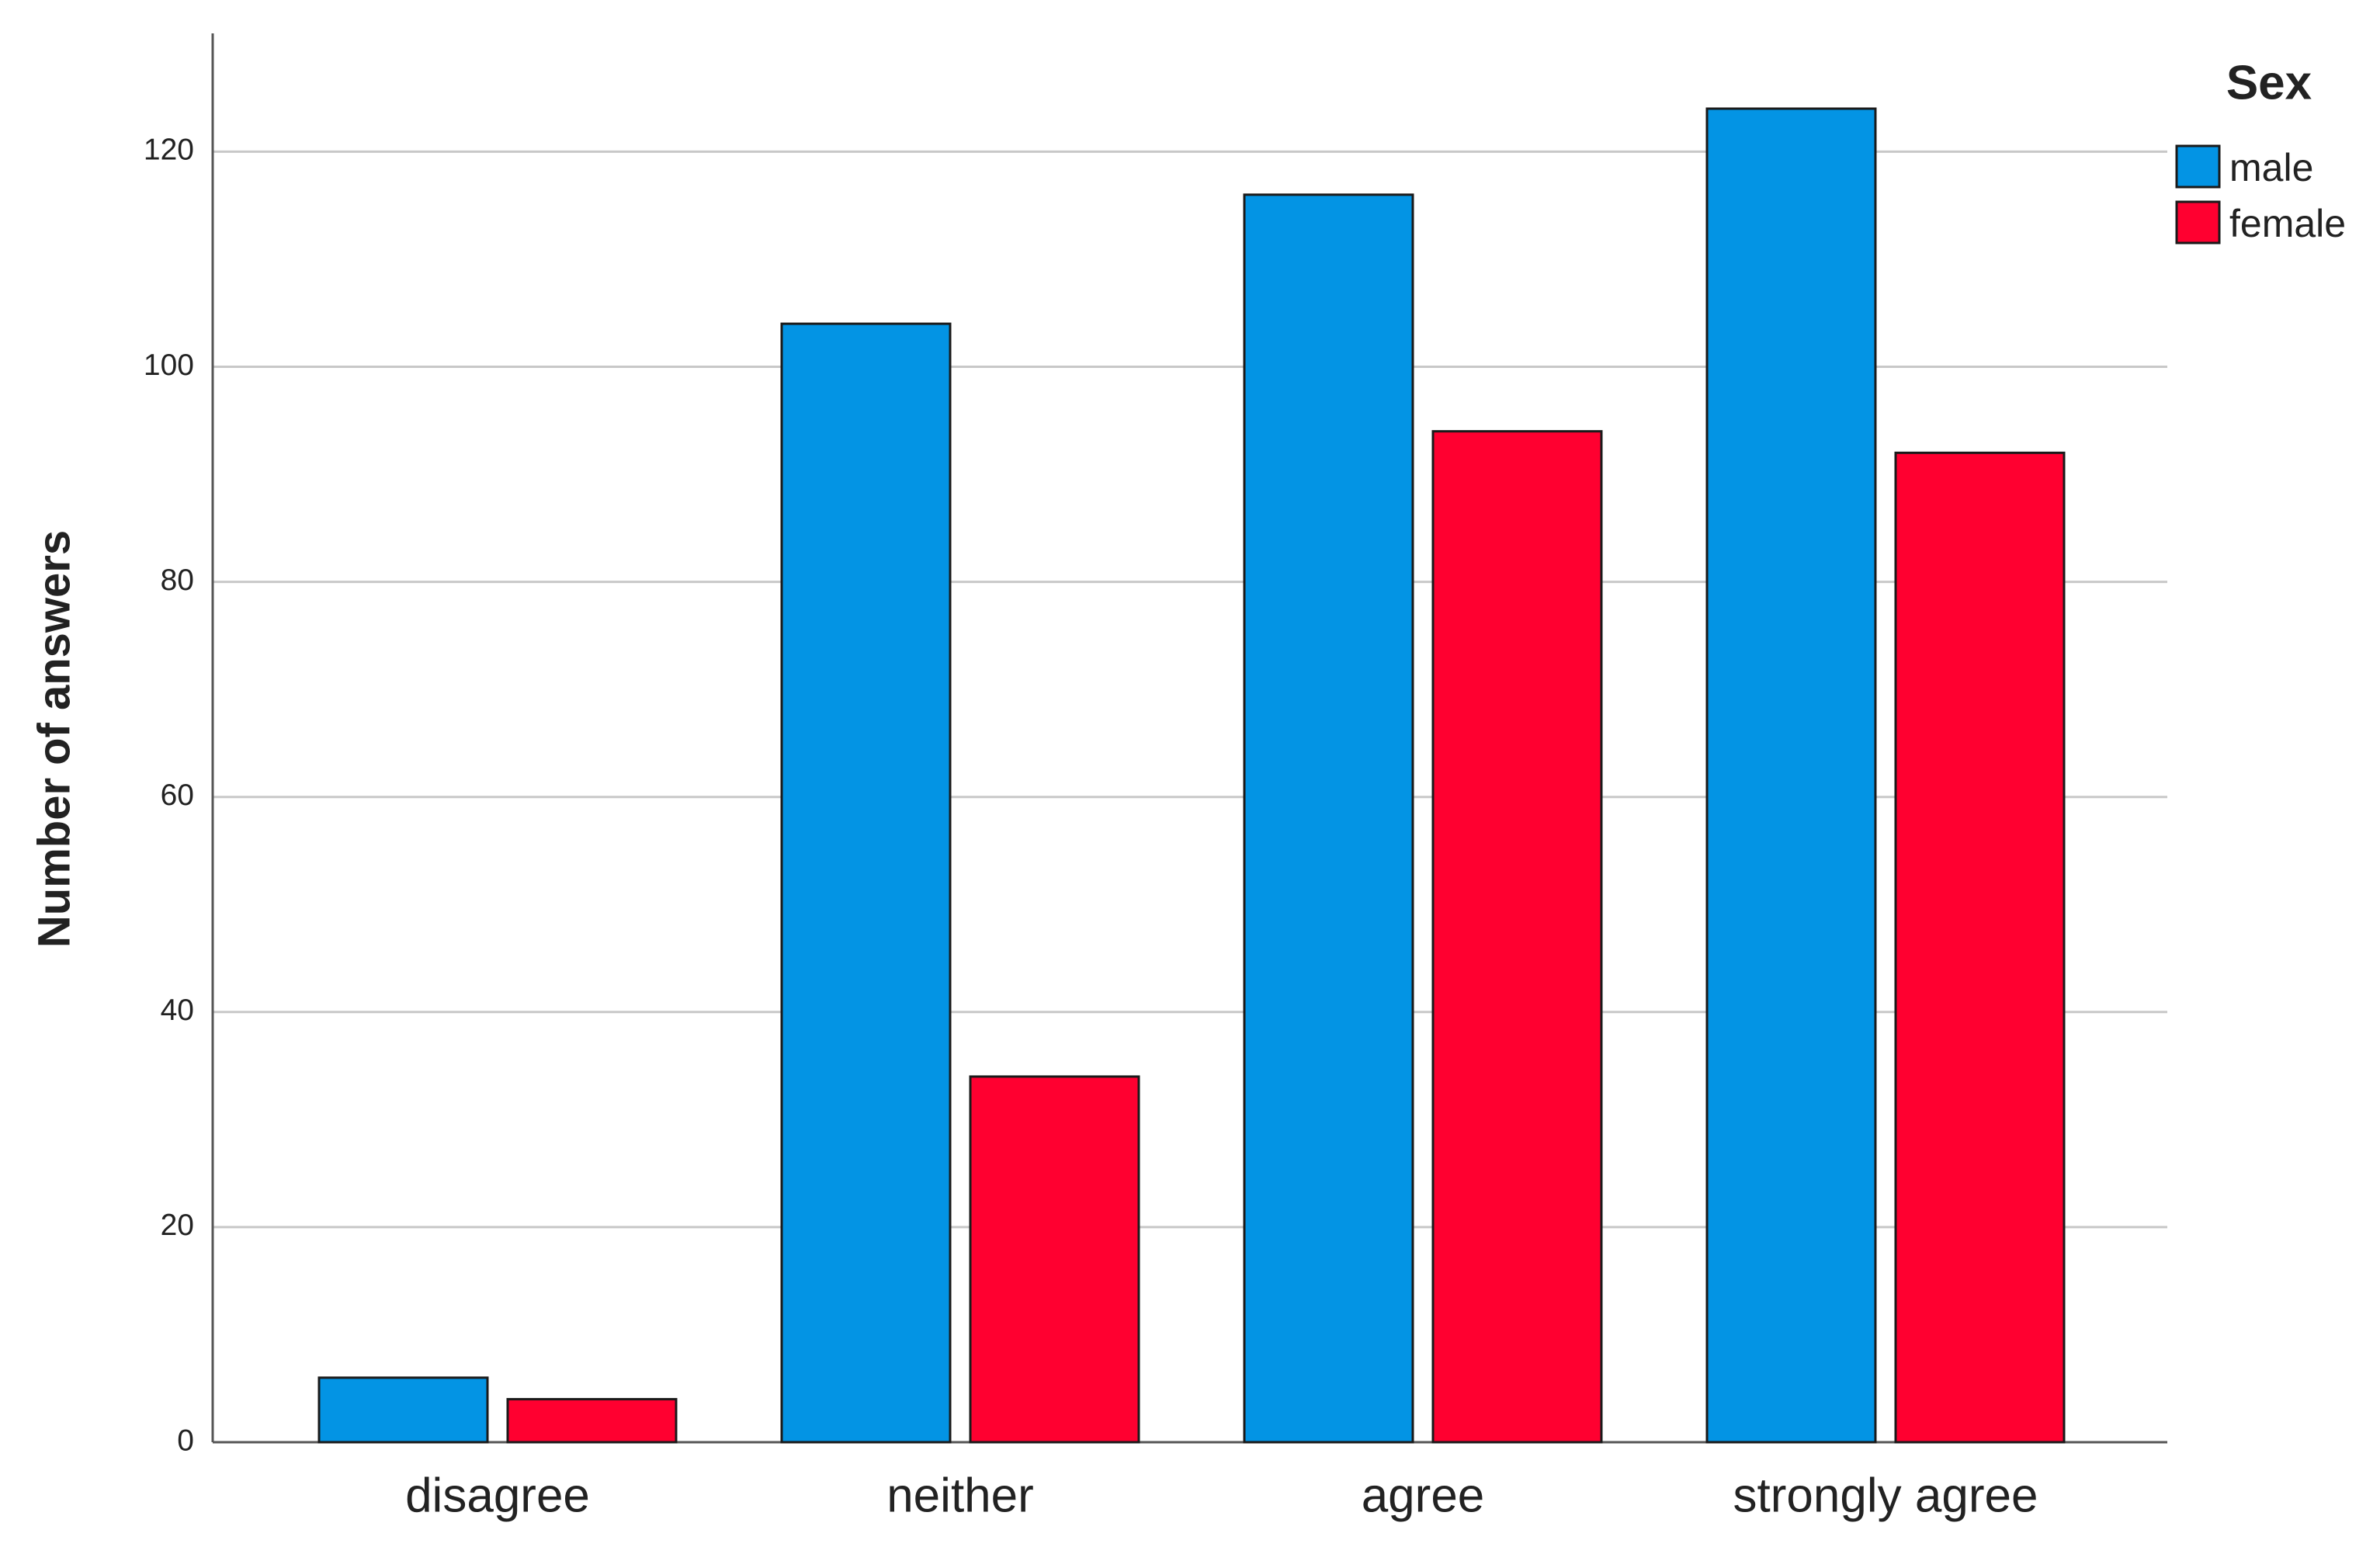  What do you see at coordinates (185, 1440) in the screenshot?
I see `y-tick-label: 0` at bounding box center [185, 1440].